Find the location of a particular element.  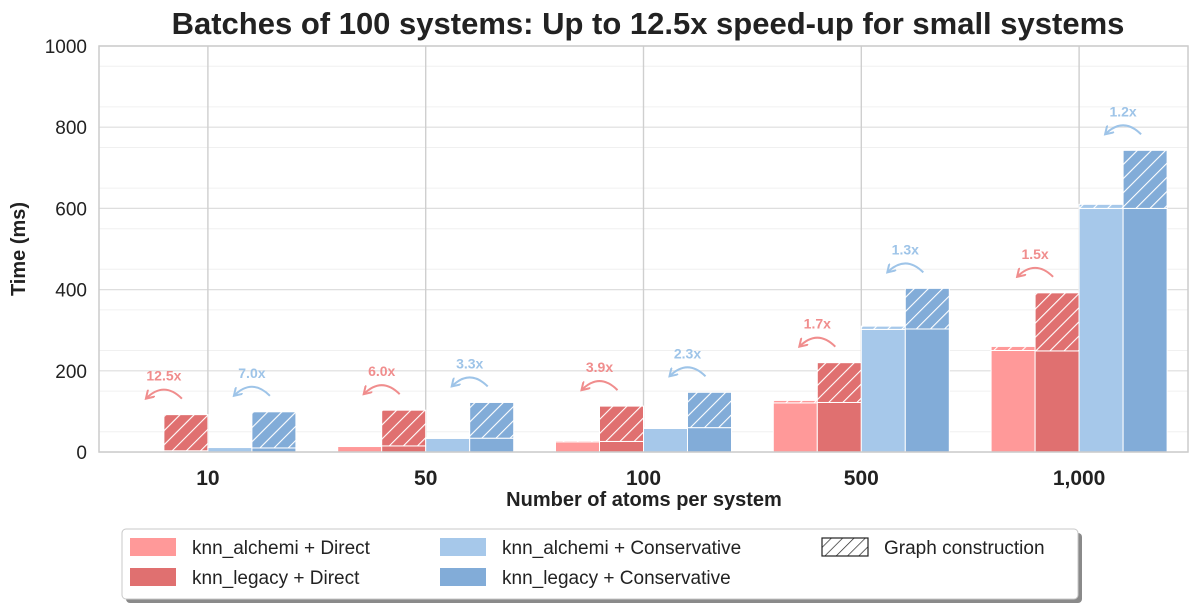

legend-label: knn_legacy + Direct is located at coordinates (276, 578).